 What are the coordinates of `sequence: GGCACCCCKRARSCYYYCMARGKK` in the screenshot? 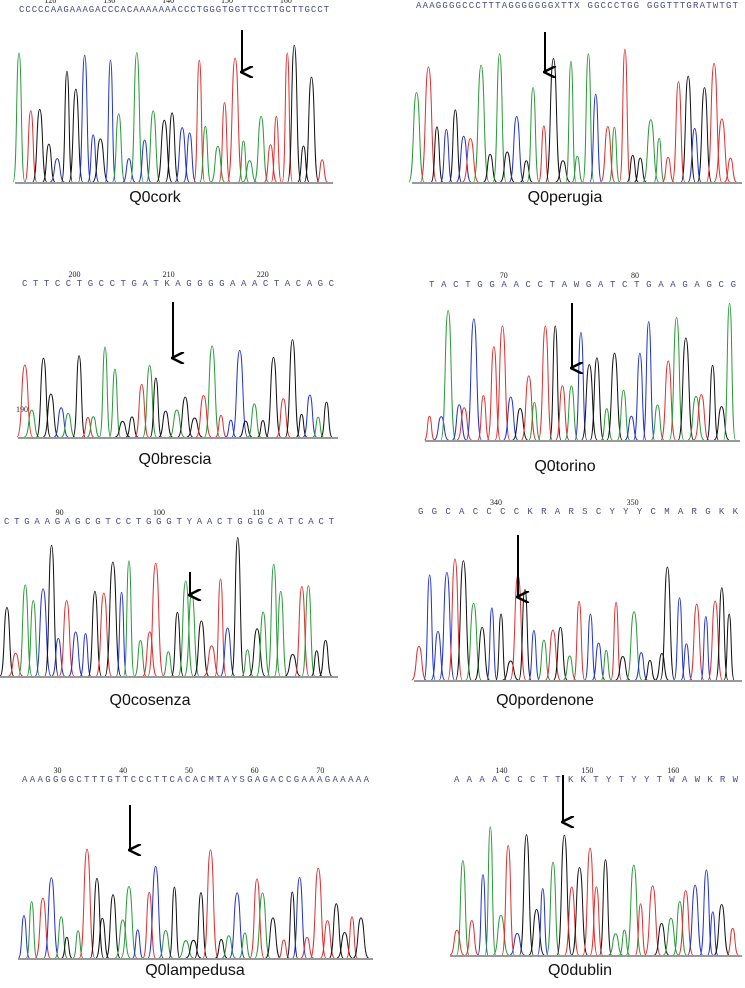 It's located at (578, 512).